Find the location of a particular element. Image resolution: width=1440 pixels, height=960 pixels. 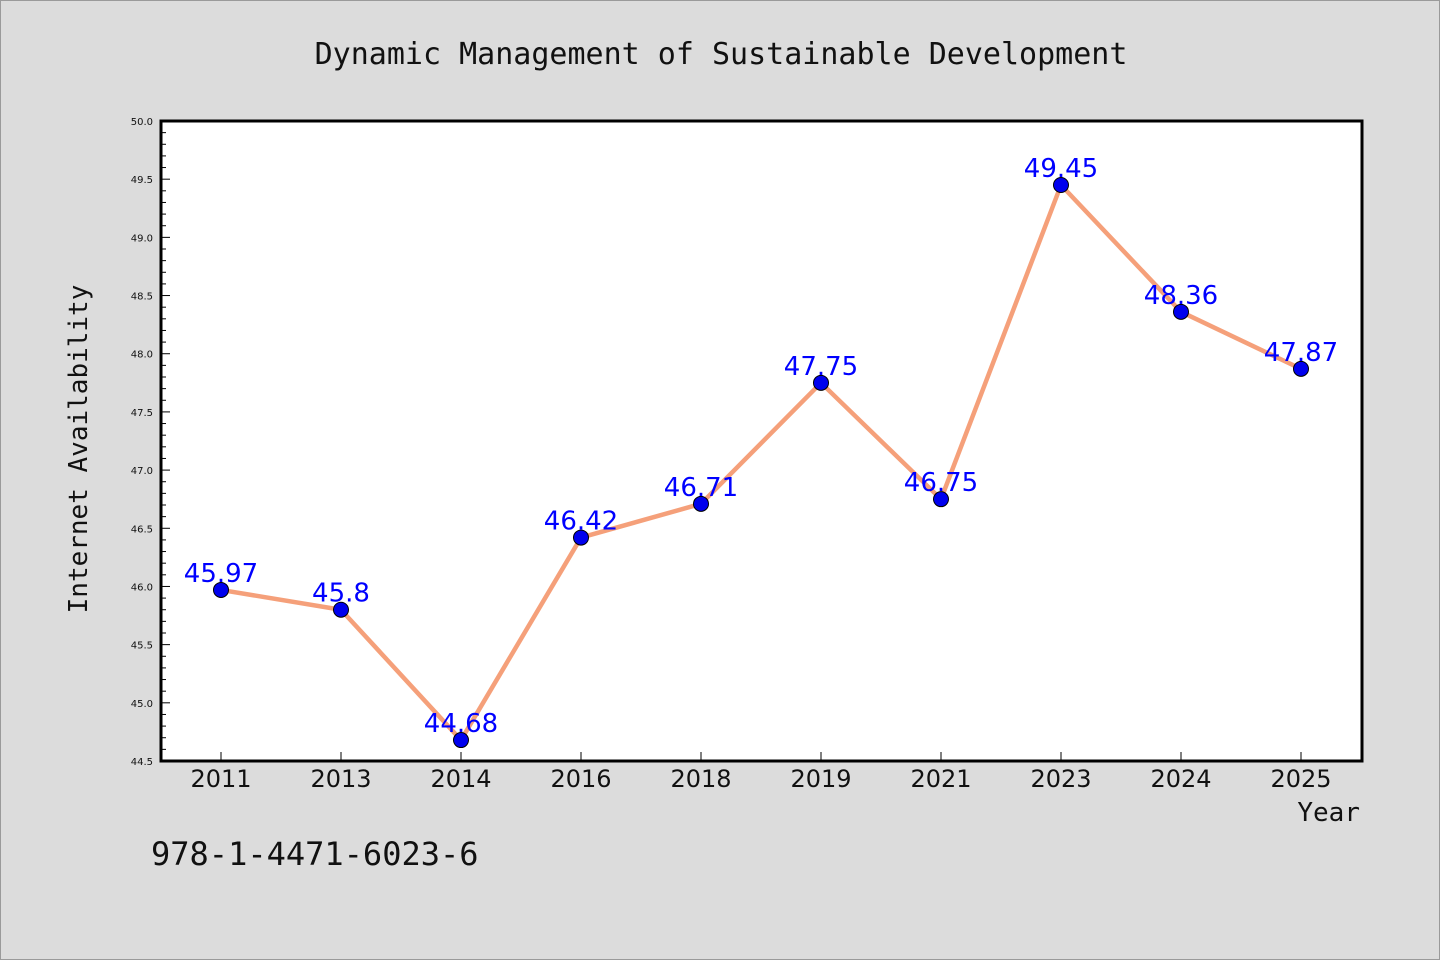

y-tick-label: 47.5 is located at coordinates (142, 413).